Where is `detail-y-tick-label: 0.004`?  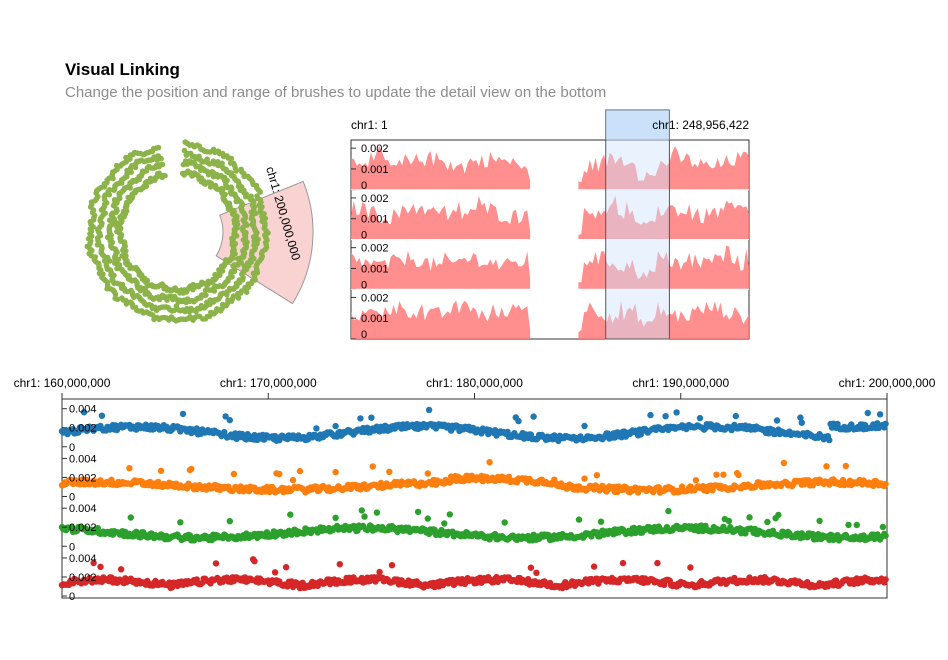 detail-y-tick-label: 0.004 is located at coordinates (83, 509).